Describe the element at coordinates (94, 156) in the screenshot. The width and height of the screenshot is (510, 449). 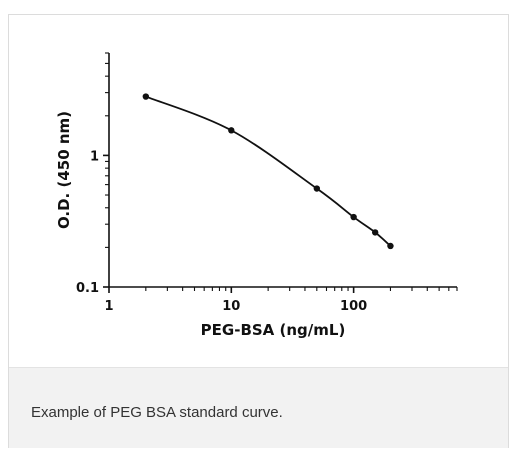
I see `y-tick-label: 1` at that location.